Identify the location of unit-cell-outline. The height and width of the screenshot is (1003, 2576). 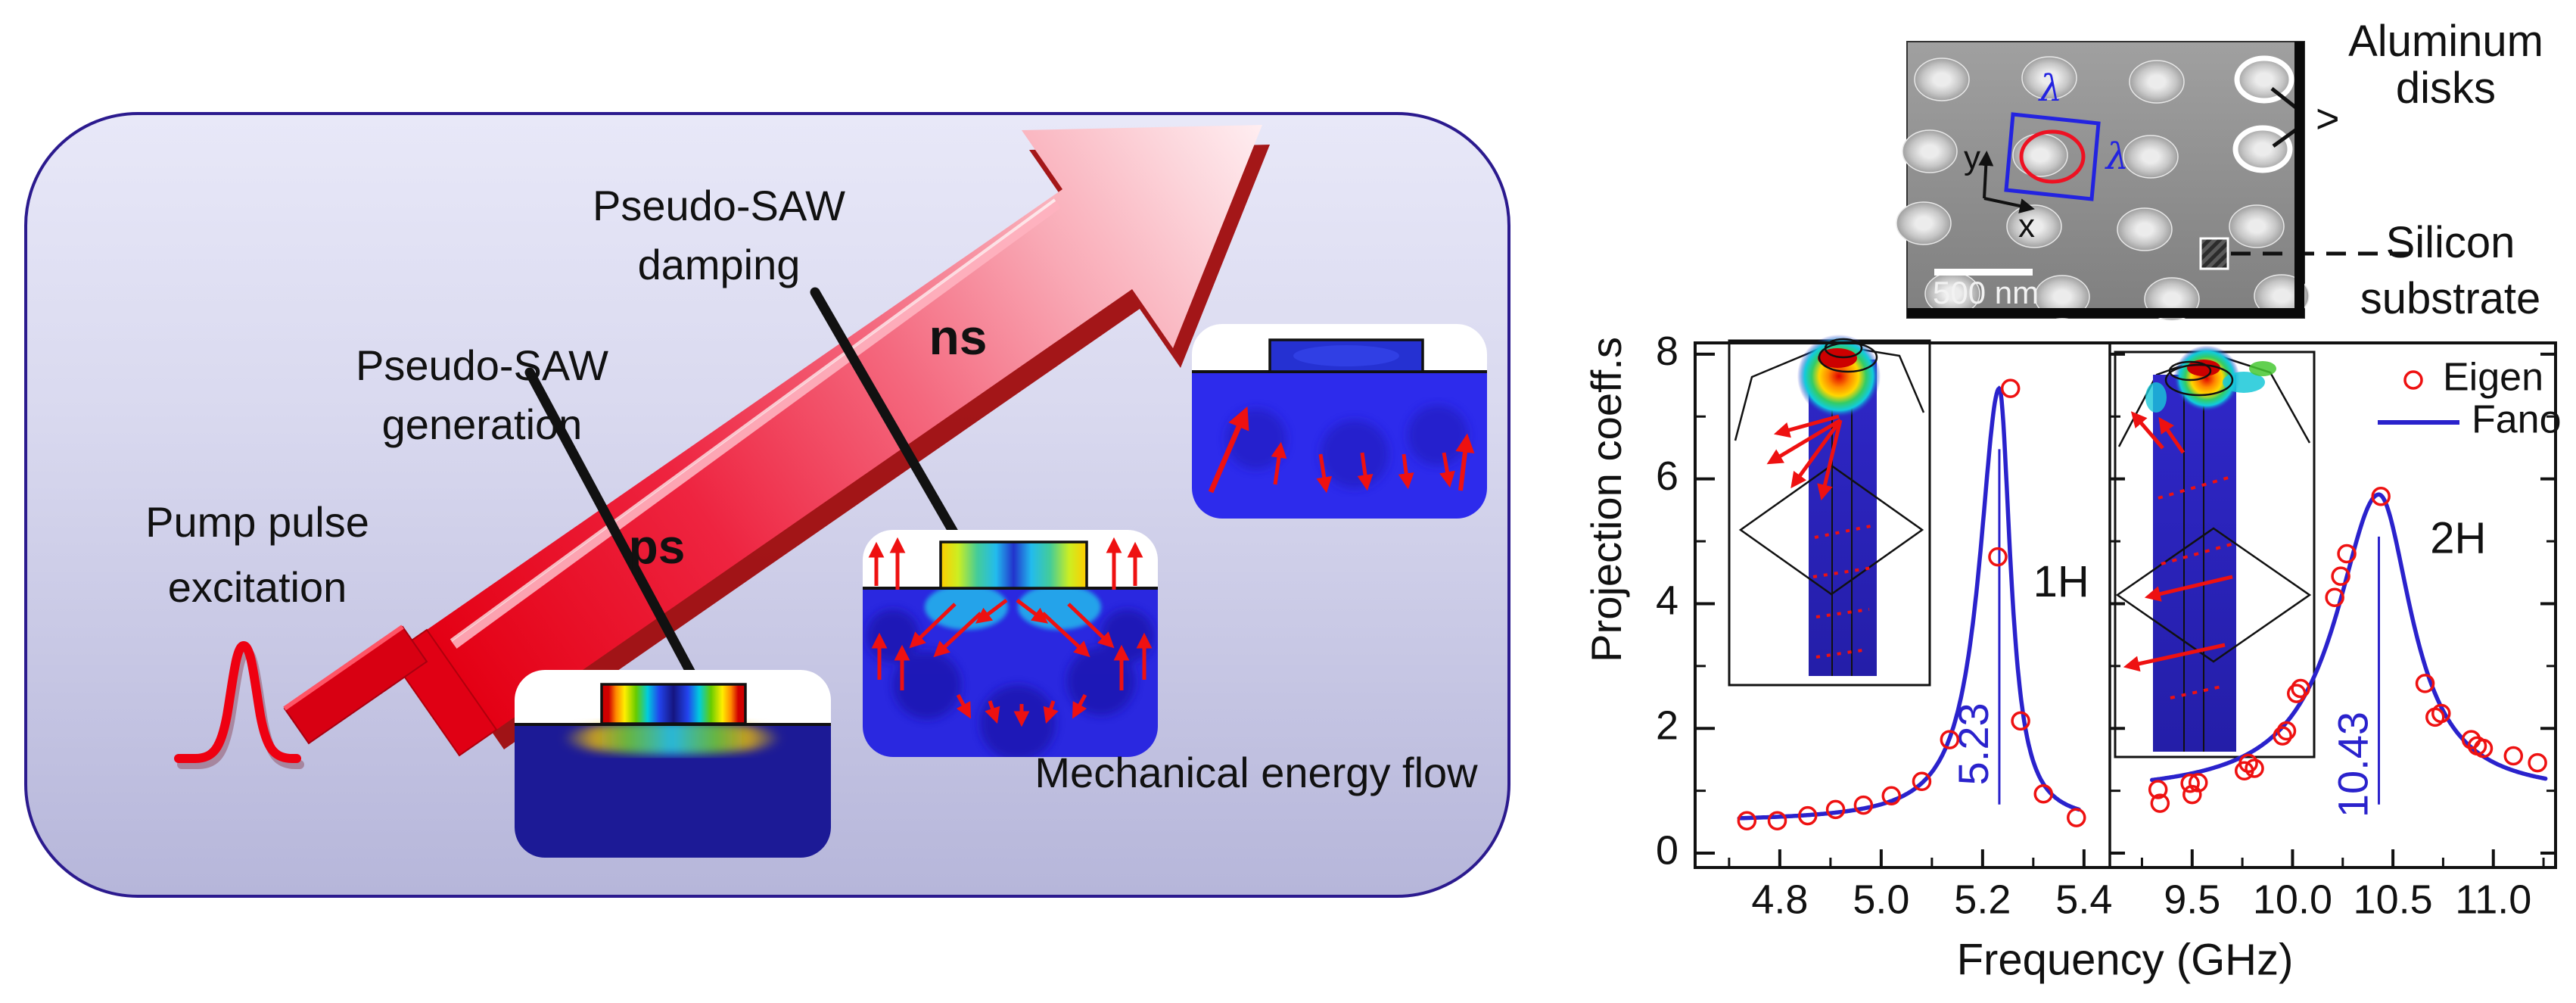
(2052, 156).